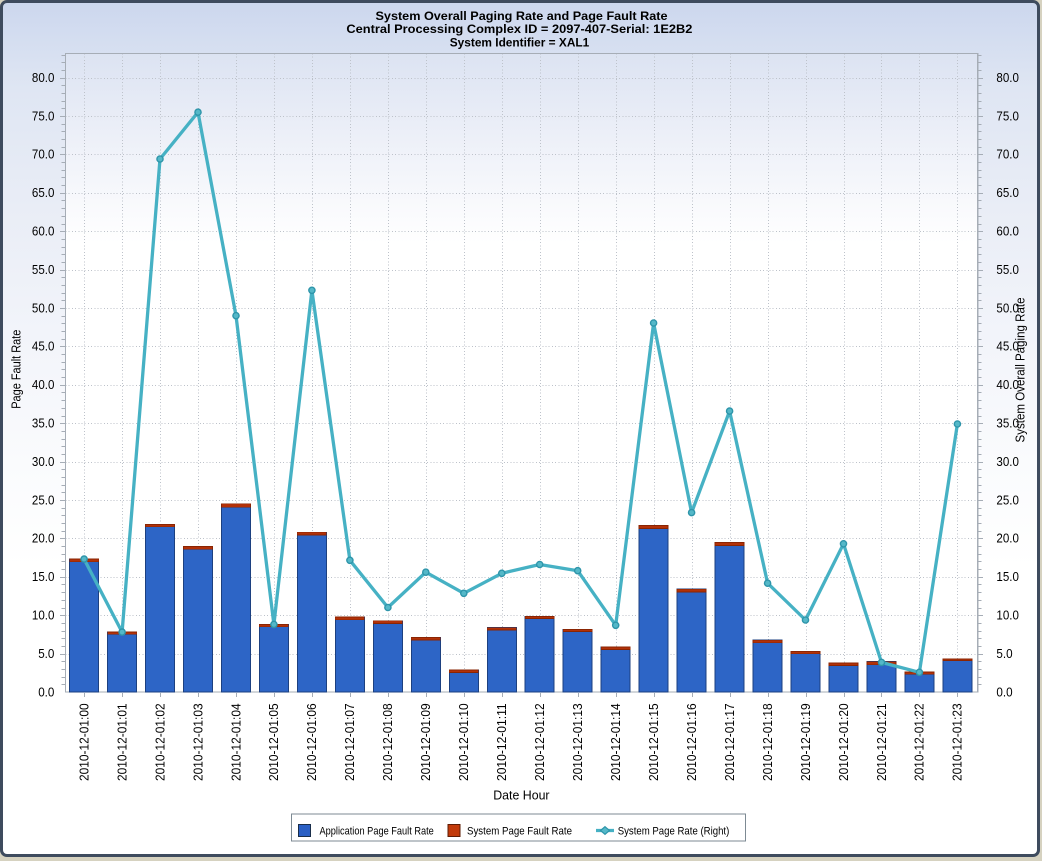  I want to click on svg-text: 2010-12-01:01, so click(121, 742).